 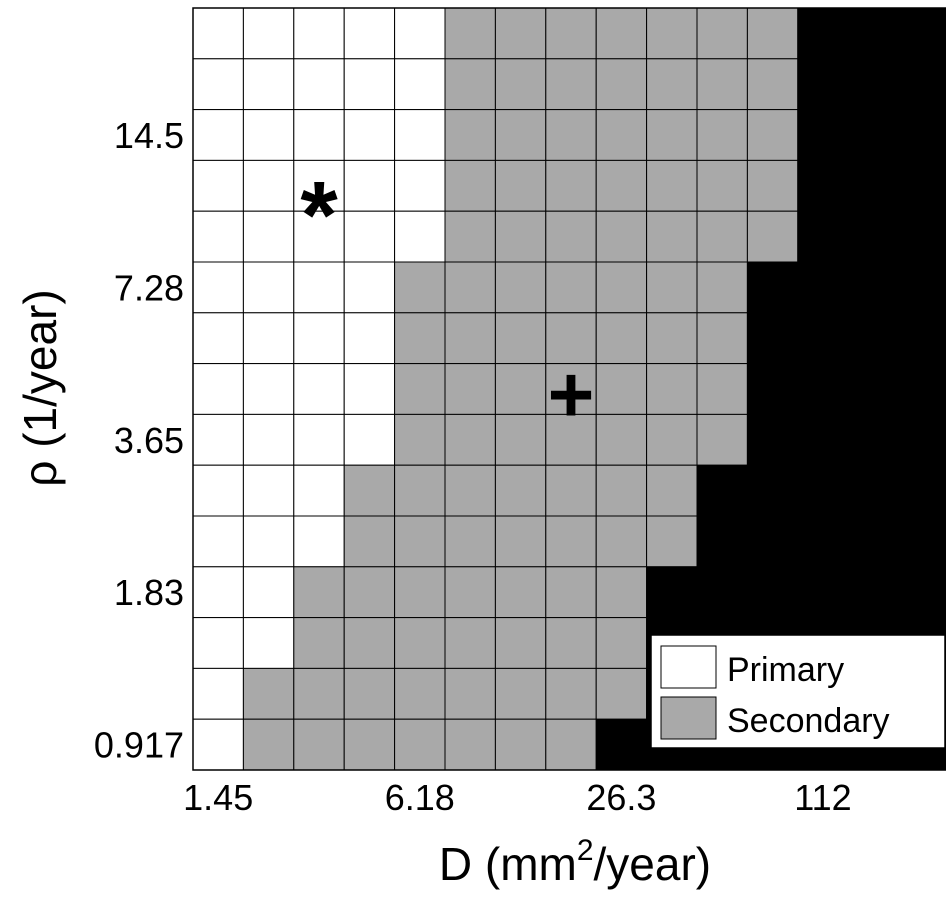 I want to click on legend: Primary Secondary, so click(x=798, y=691).